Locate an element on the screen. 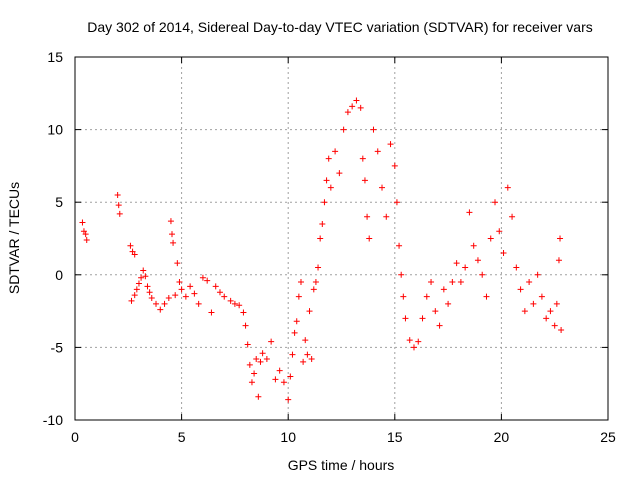 The image size is (640, 480). x-tick-labels: 0 5 10 15 20 25 is located at coordinates (343, 437).